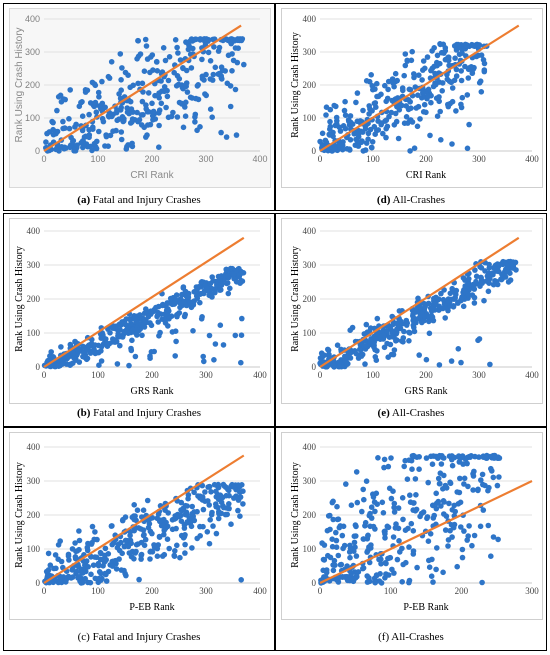 Image resolution: width=550 pixels, height=655 pixels. What do you see at coordinates (310, 265) in the screenshot?
I see `y-tick-label: 300` at bounding box center [310, 265].